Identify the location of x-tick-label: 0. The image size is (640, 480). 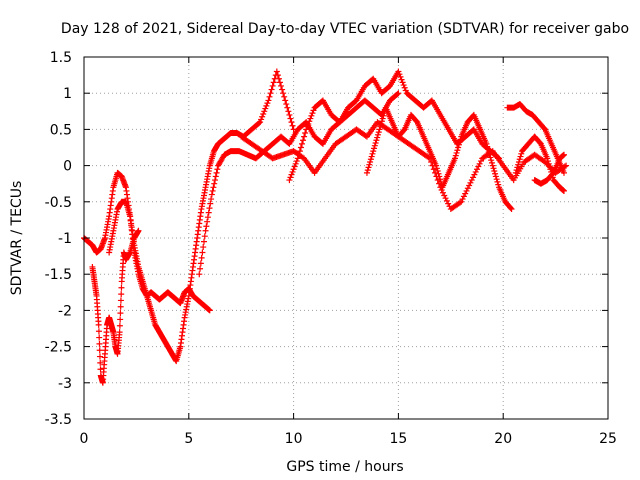
(84, 439).